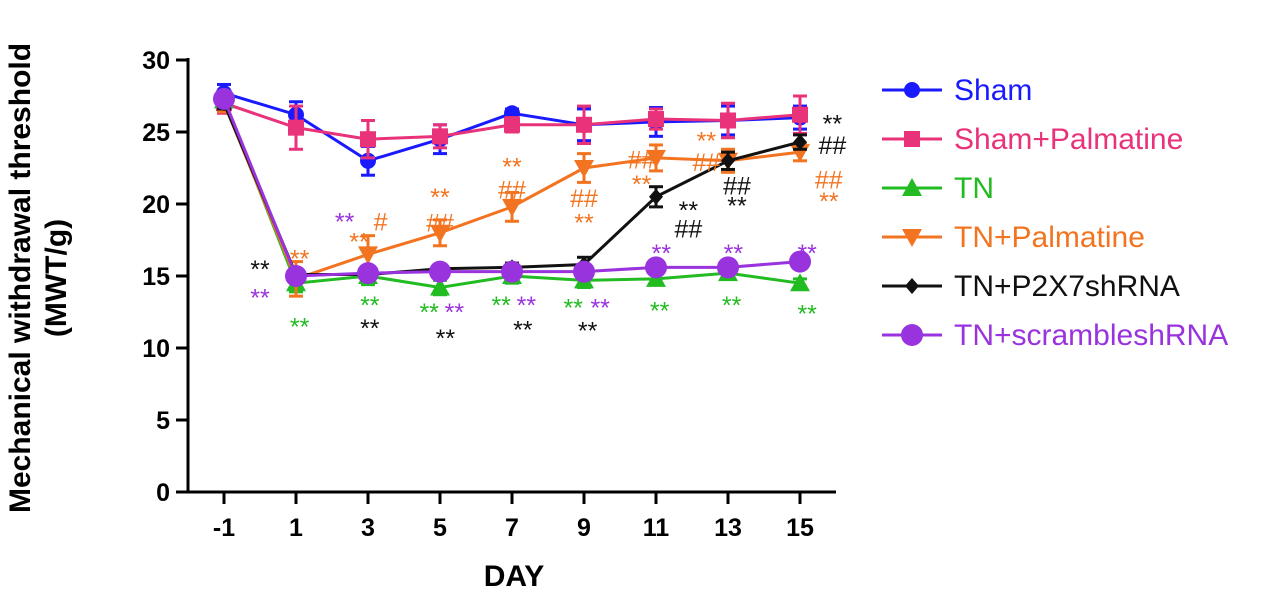  I want to click on y-axis-title: Mechanical withdrawal threshold (MWT/g), so click(38, 278).